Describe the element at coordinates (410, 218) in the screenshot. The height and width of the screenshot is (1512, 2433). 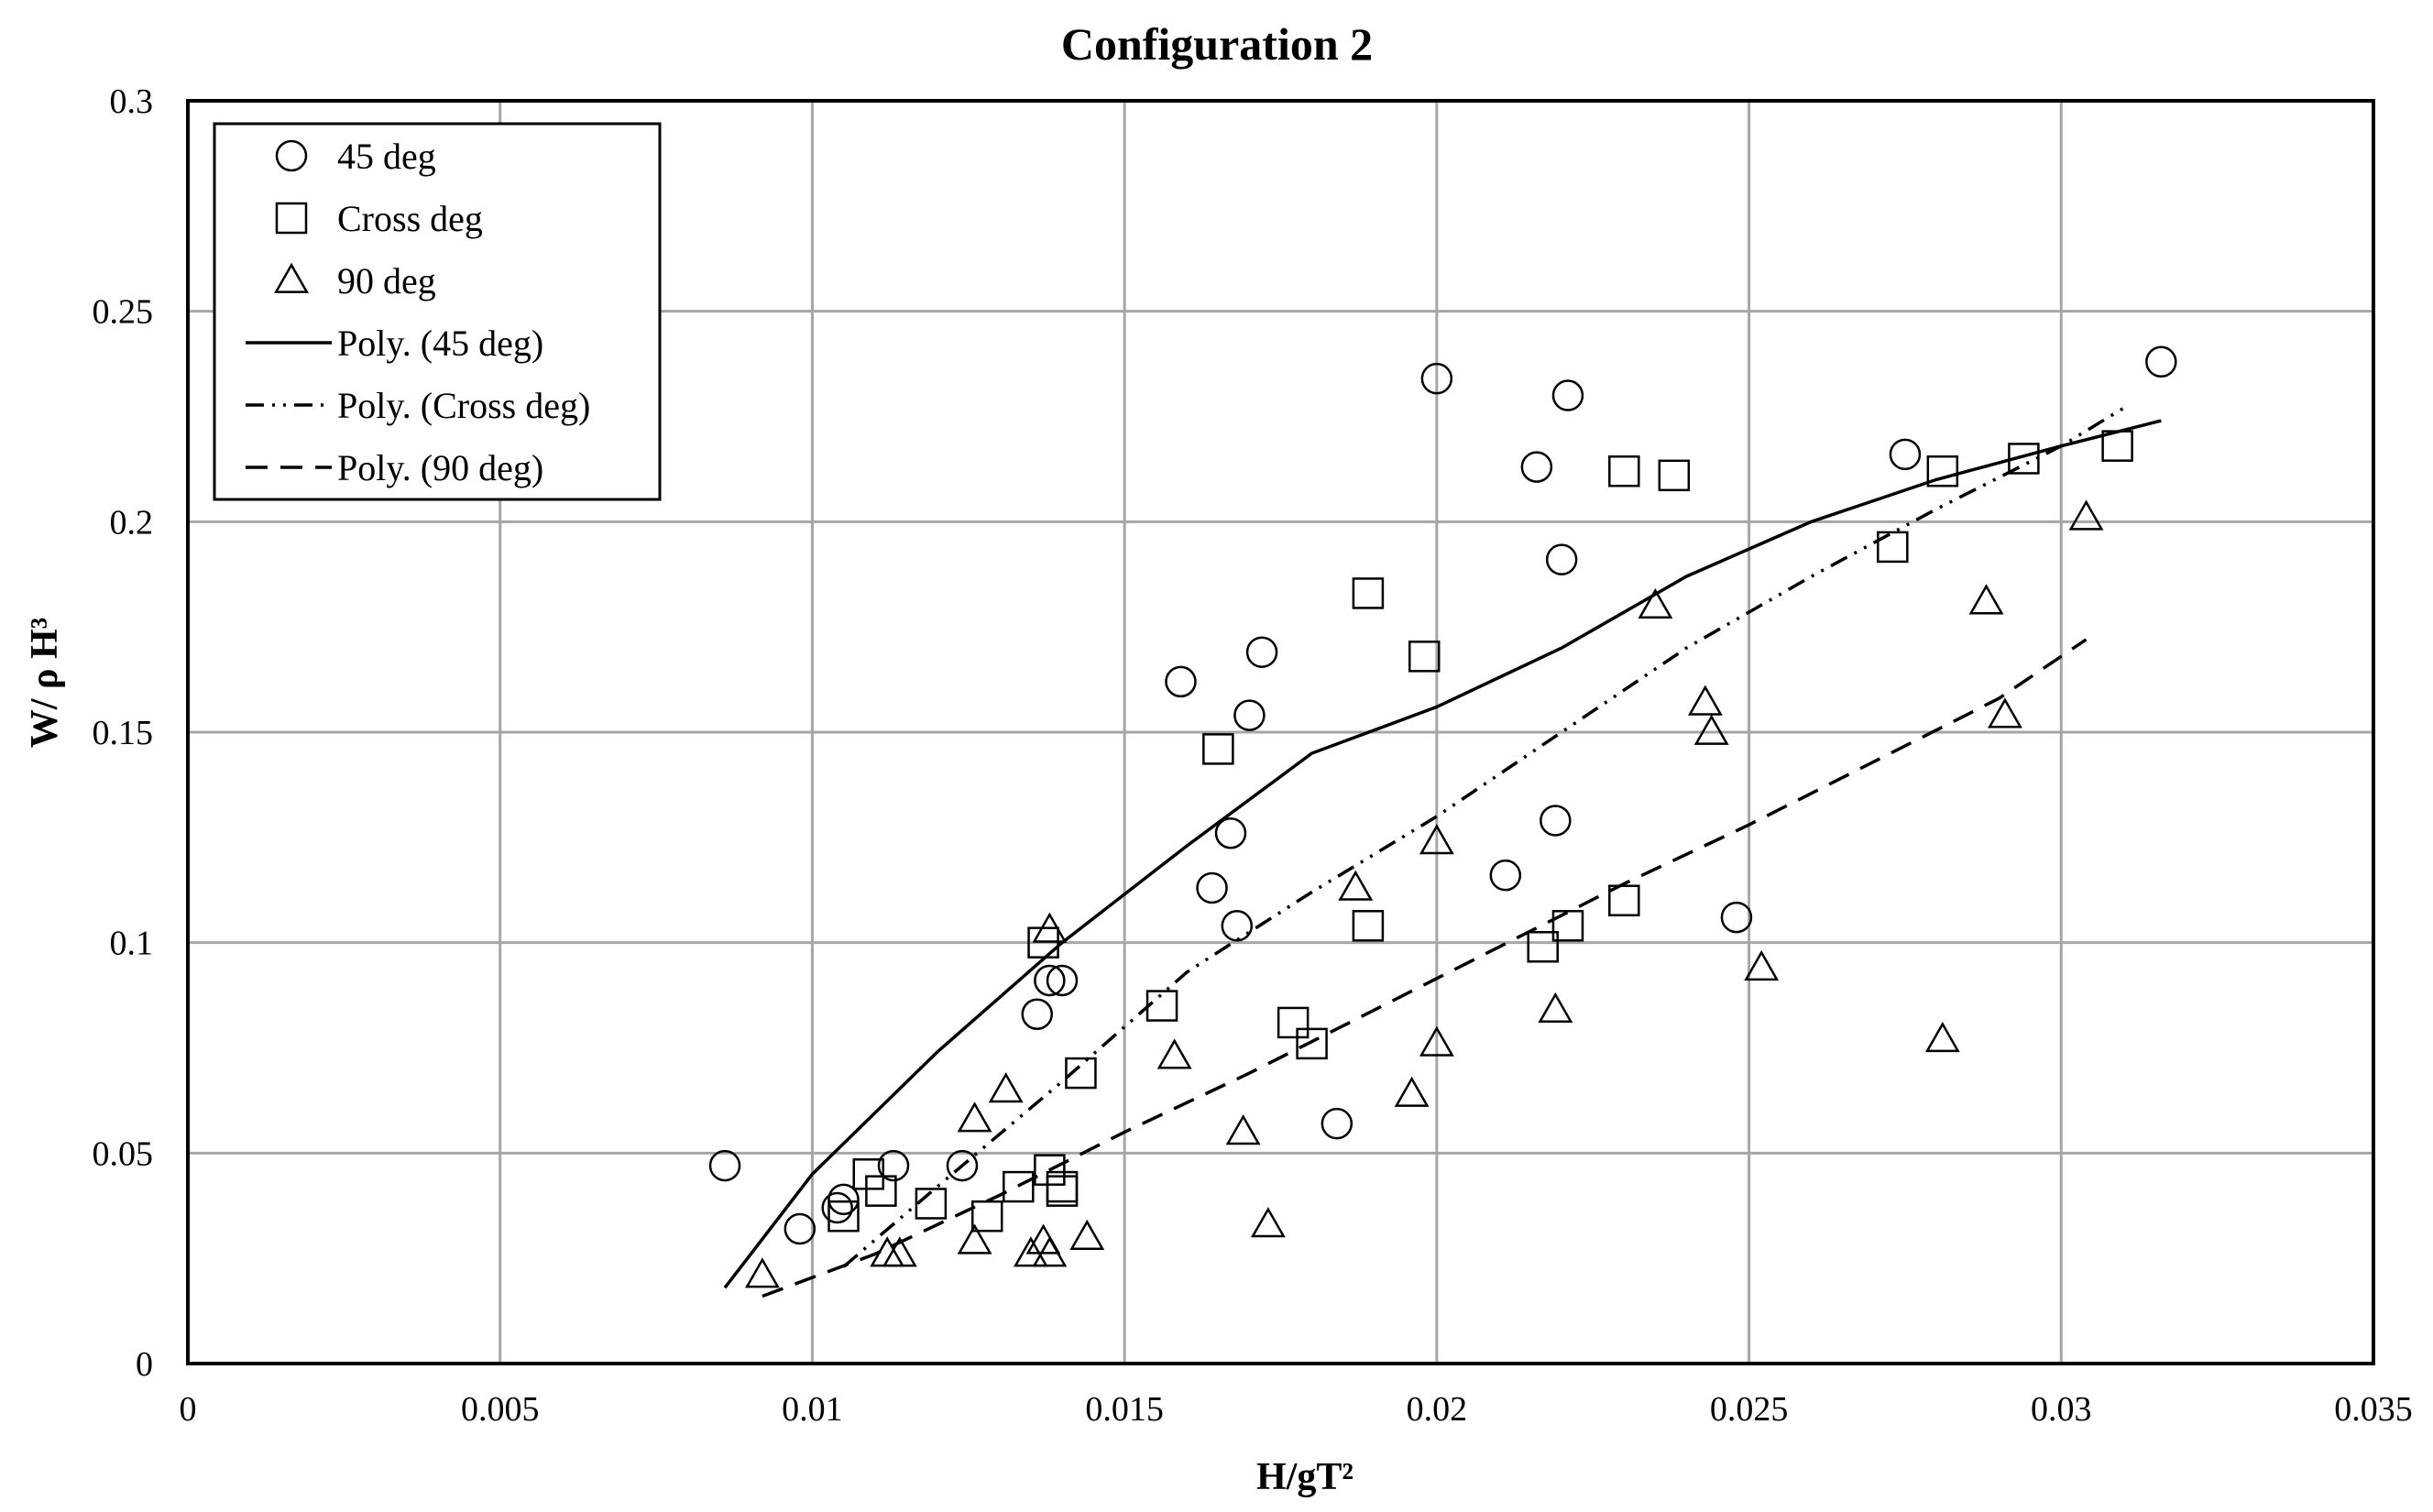
I see `legend-label: Cross deg` at that location.